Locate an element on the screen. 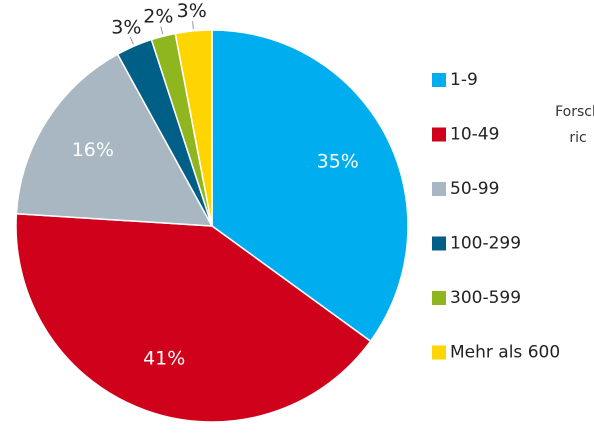 The height and width of the screenshot is (440, 594). legend-label: 1-9 is located at coordinates (464, 80).